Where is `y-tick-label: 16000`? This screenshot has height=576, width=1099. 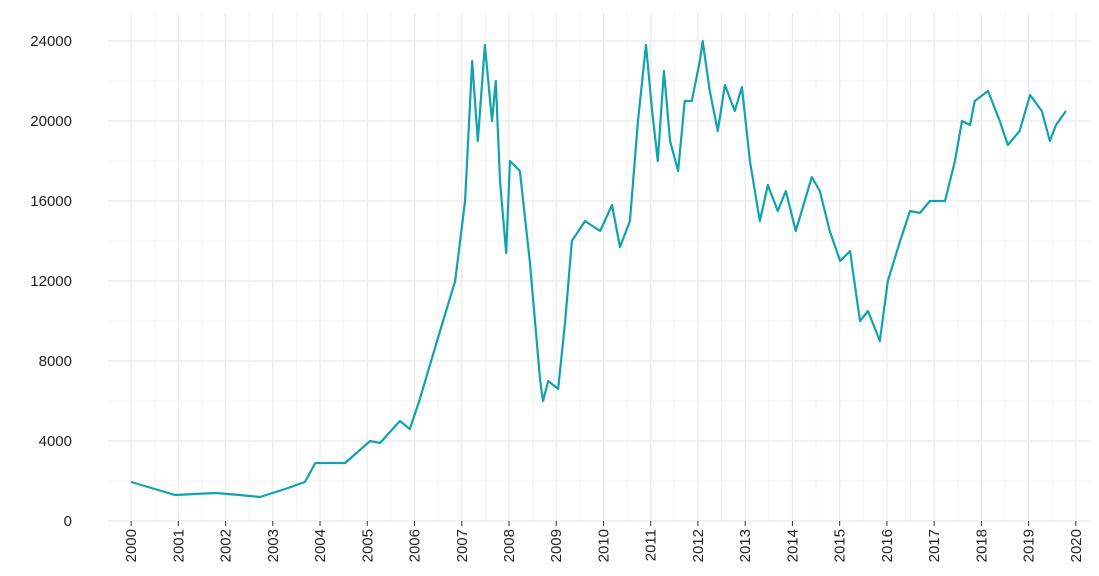
y-tick-label: 16000 is located at coordinates (51, 201).